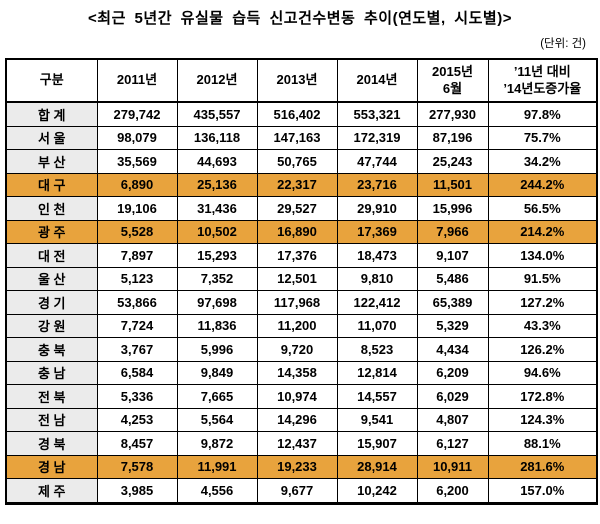 The image size is (600, 524). What do you see at coordinates (297, 302) in the screenshot?
I see `table-cell: 117,968` at bounding box center [297, 302].